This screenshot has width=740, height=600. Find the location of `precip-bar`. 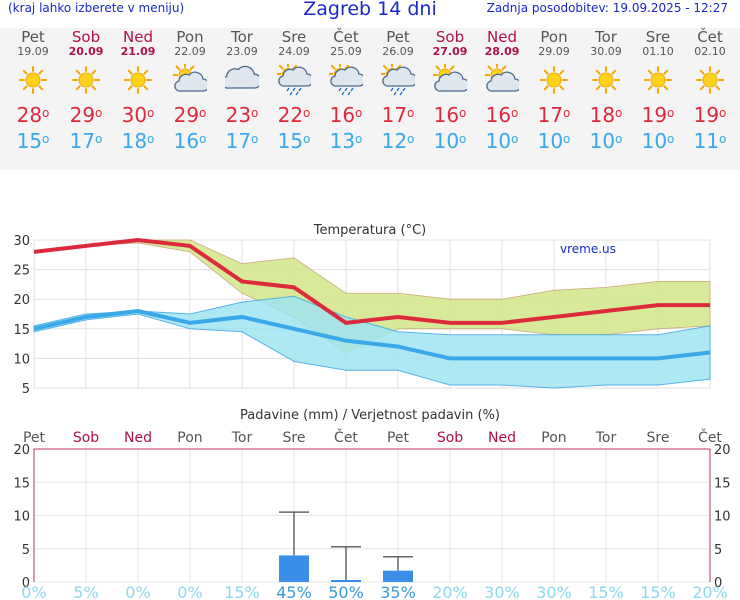

precip-bar is located at coordinates (346, 581).